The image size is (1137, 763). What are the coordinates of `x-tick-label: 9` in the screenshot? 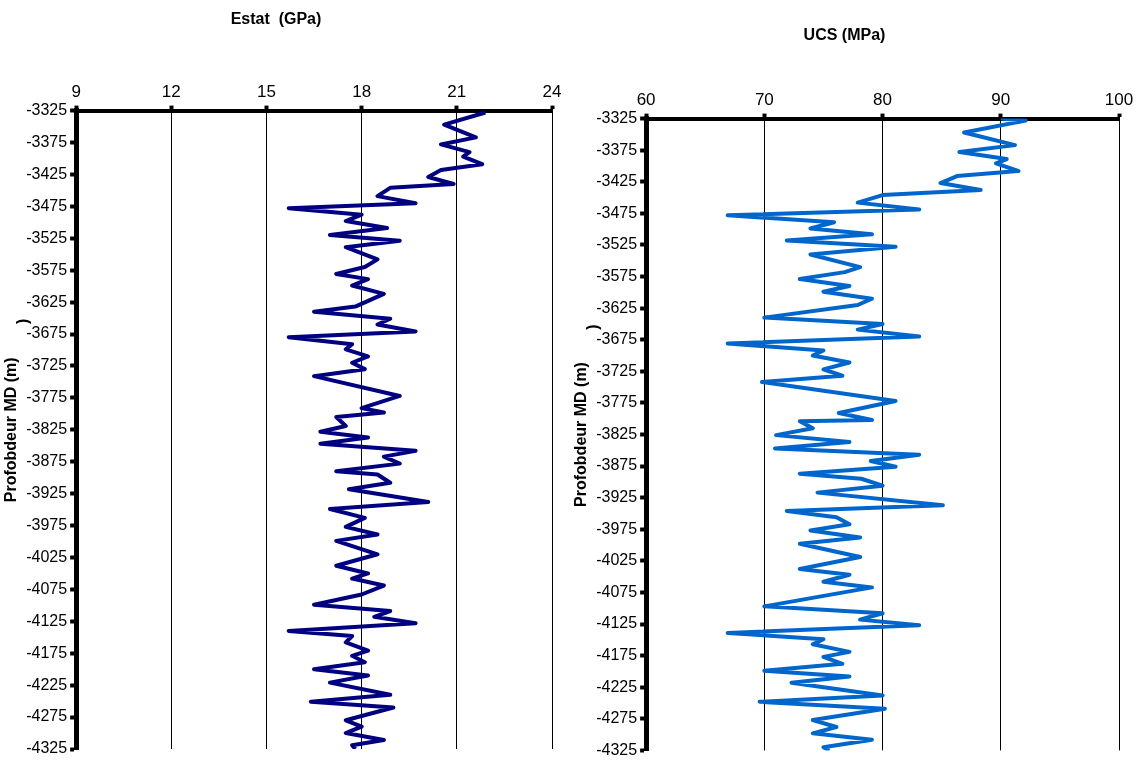 It's located at (76, 92).